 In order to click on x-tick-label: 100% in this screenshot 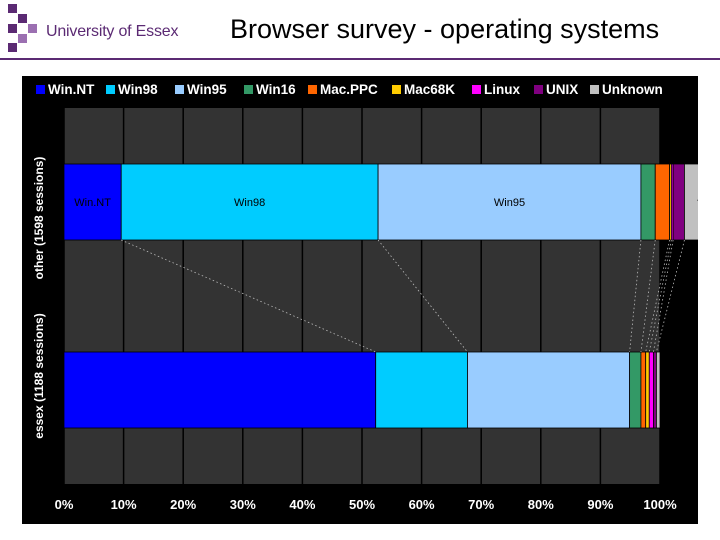, I will do `click(660, 504)`.